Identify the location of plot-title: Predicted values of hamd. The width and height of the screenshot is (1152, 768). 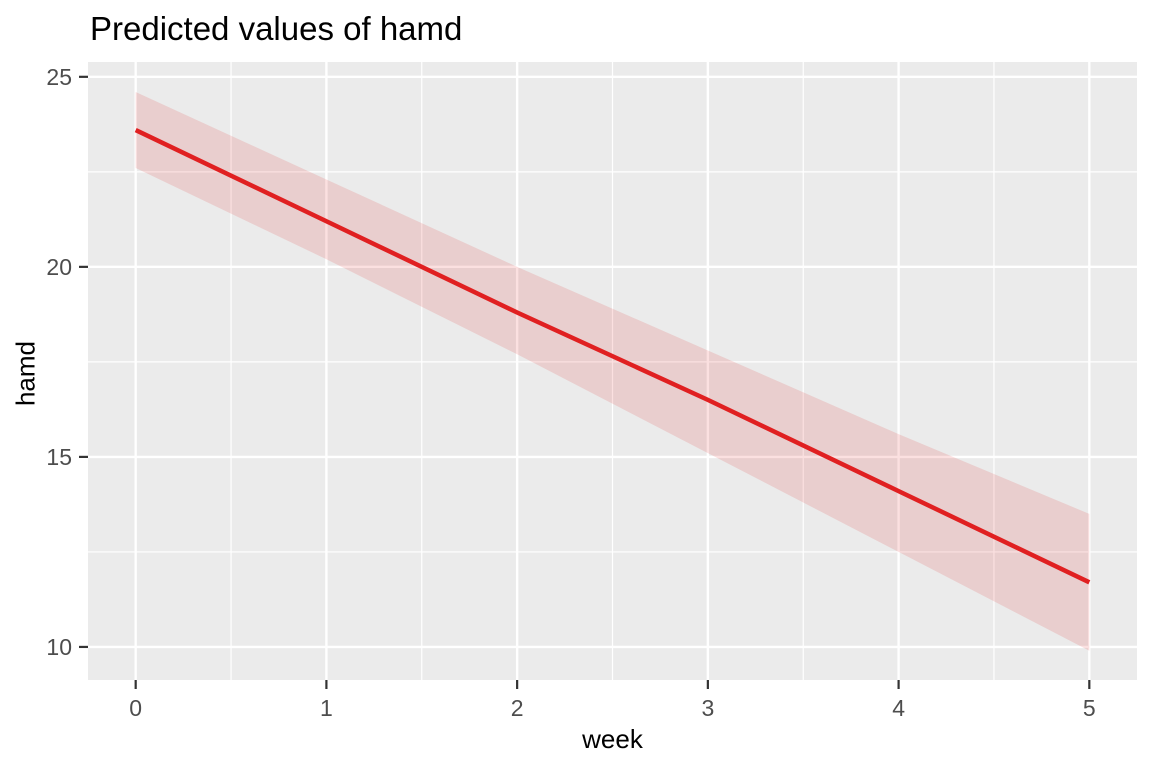
(276, 28).